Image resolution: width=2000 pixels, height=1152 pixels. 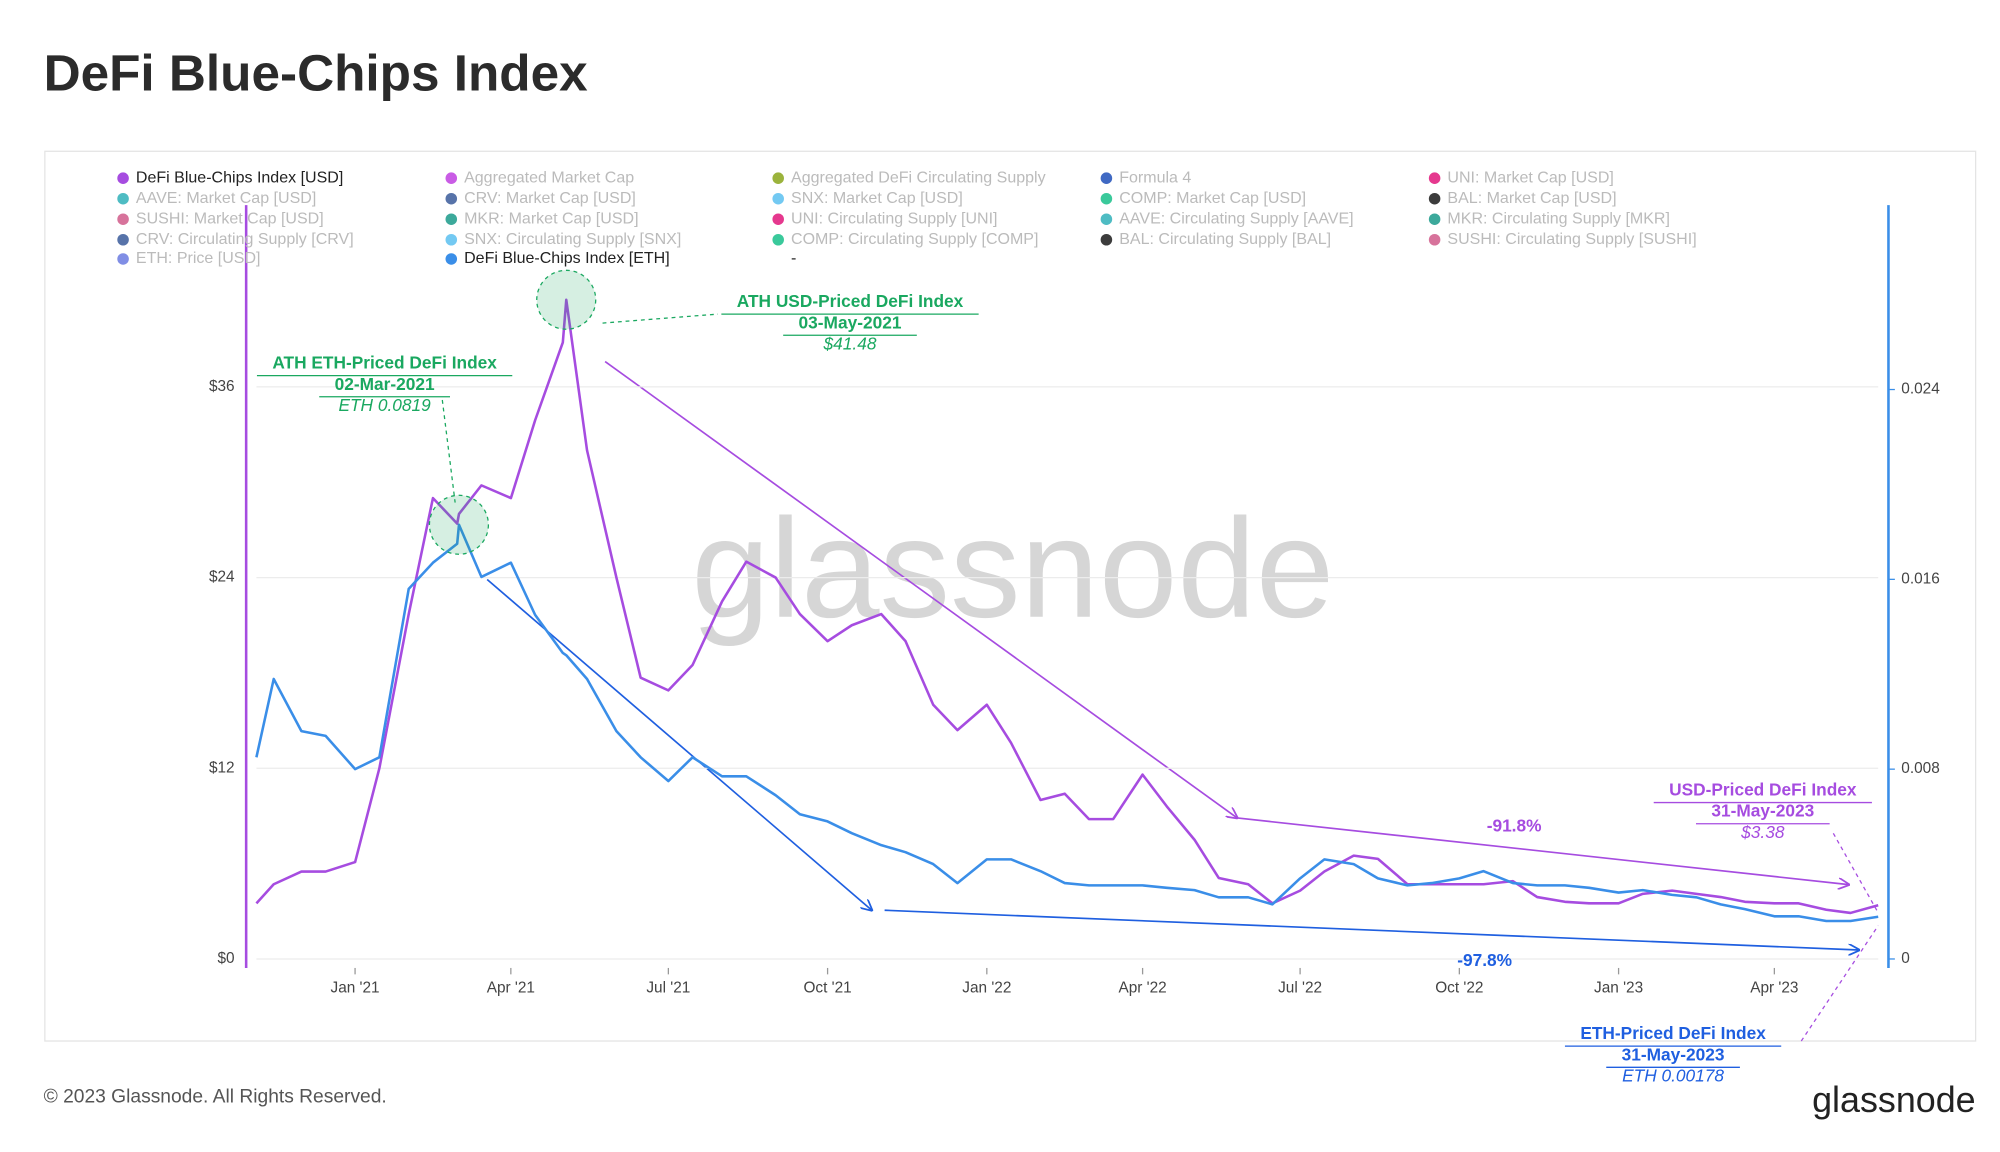 What do you see at coordinates (222, 767) in the screenshot?
I see `y-tick-label: $12` at bounding box center [222, 767].